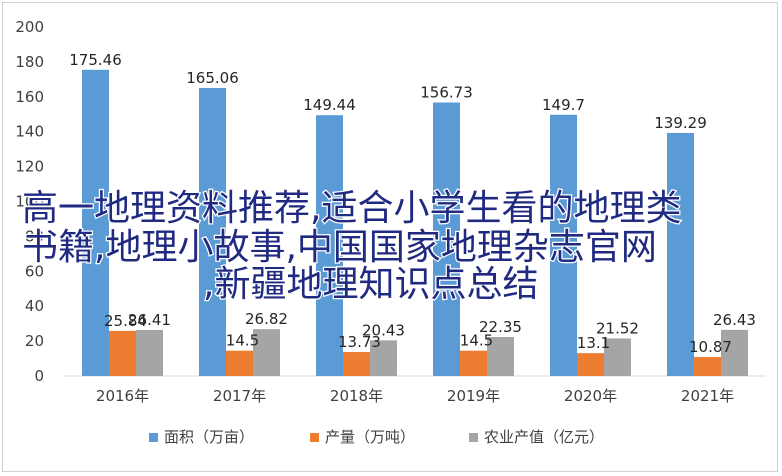  I want to click on x-tick-label: 2020年, so click(590, 396).